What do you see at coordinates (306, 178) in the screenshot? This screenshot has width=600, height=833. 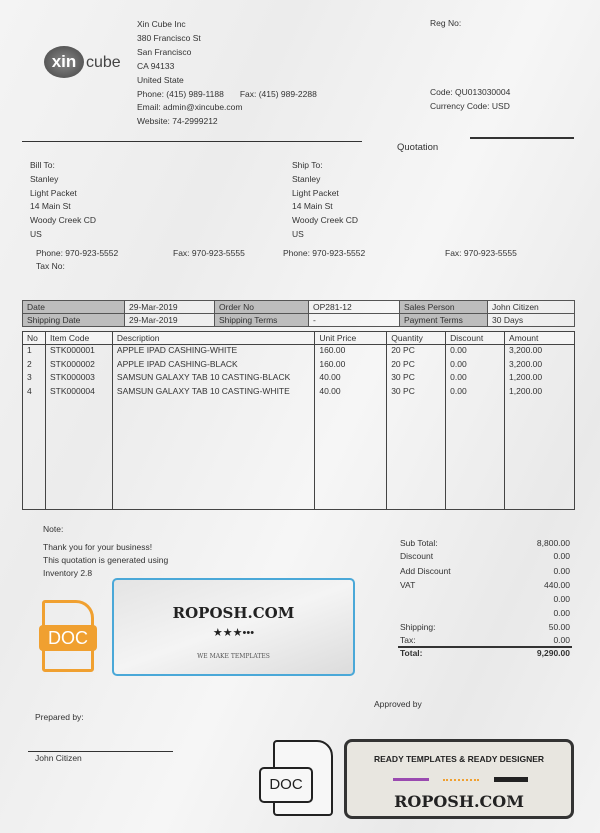 I see `ship-to-line: Stanley` at bounding box center [306, 178].